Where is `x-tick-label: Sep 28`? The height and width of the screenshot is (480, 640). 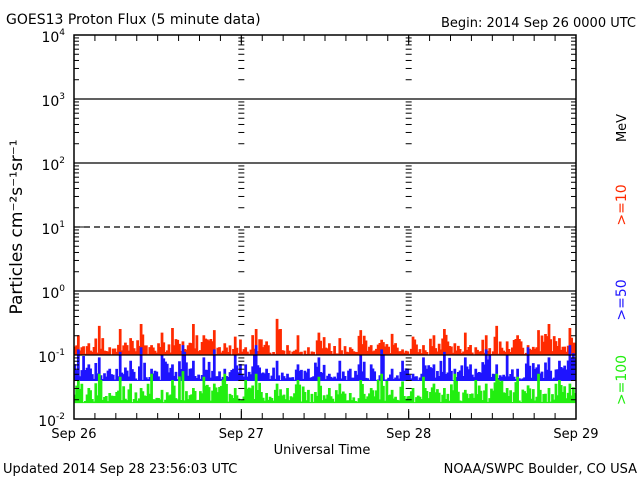
x-tick-label: Sep 28 is located at coordinates (408, 434).